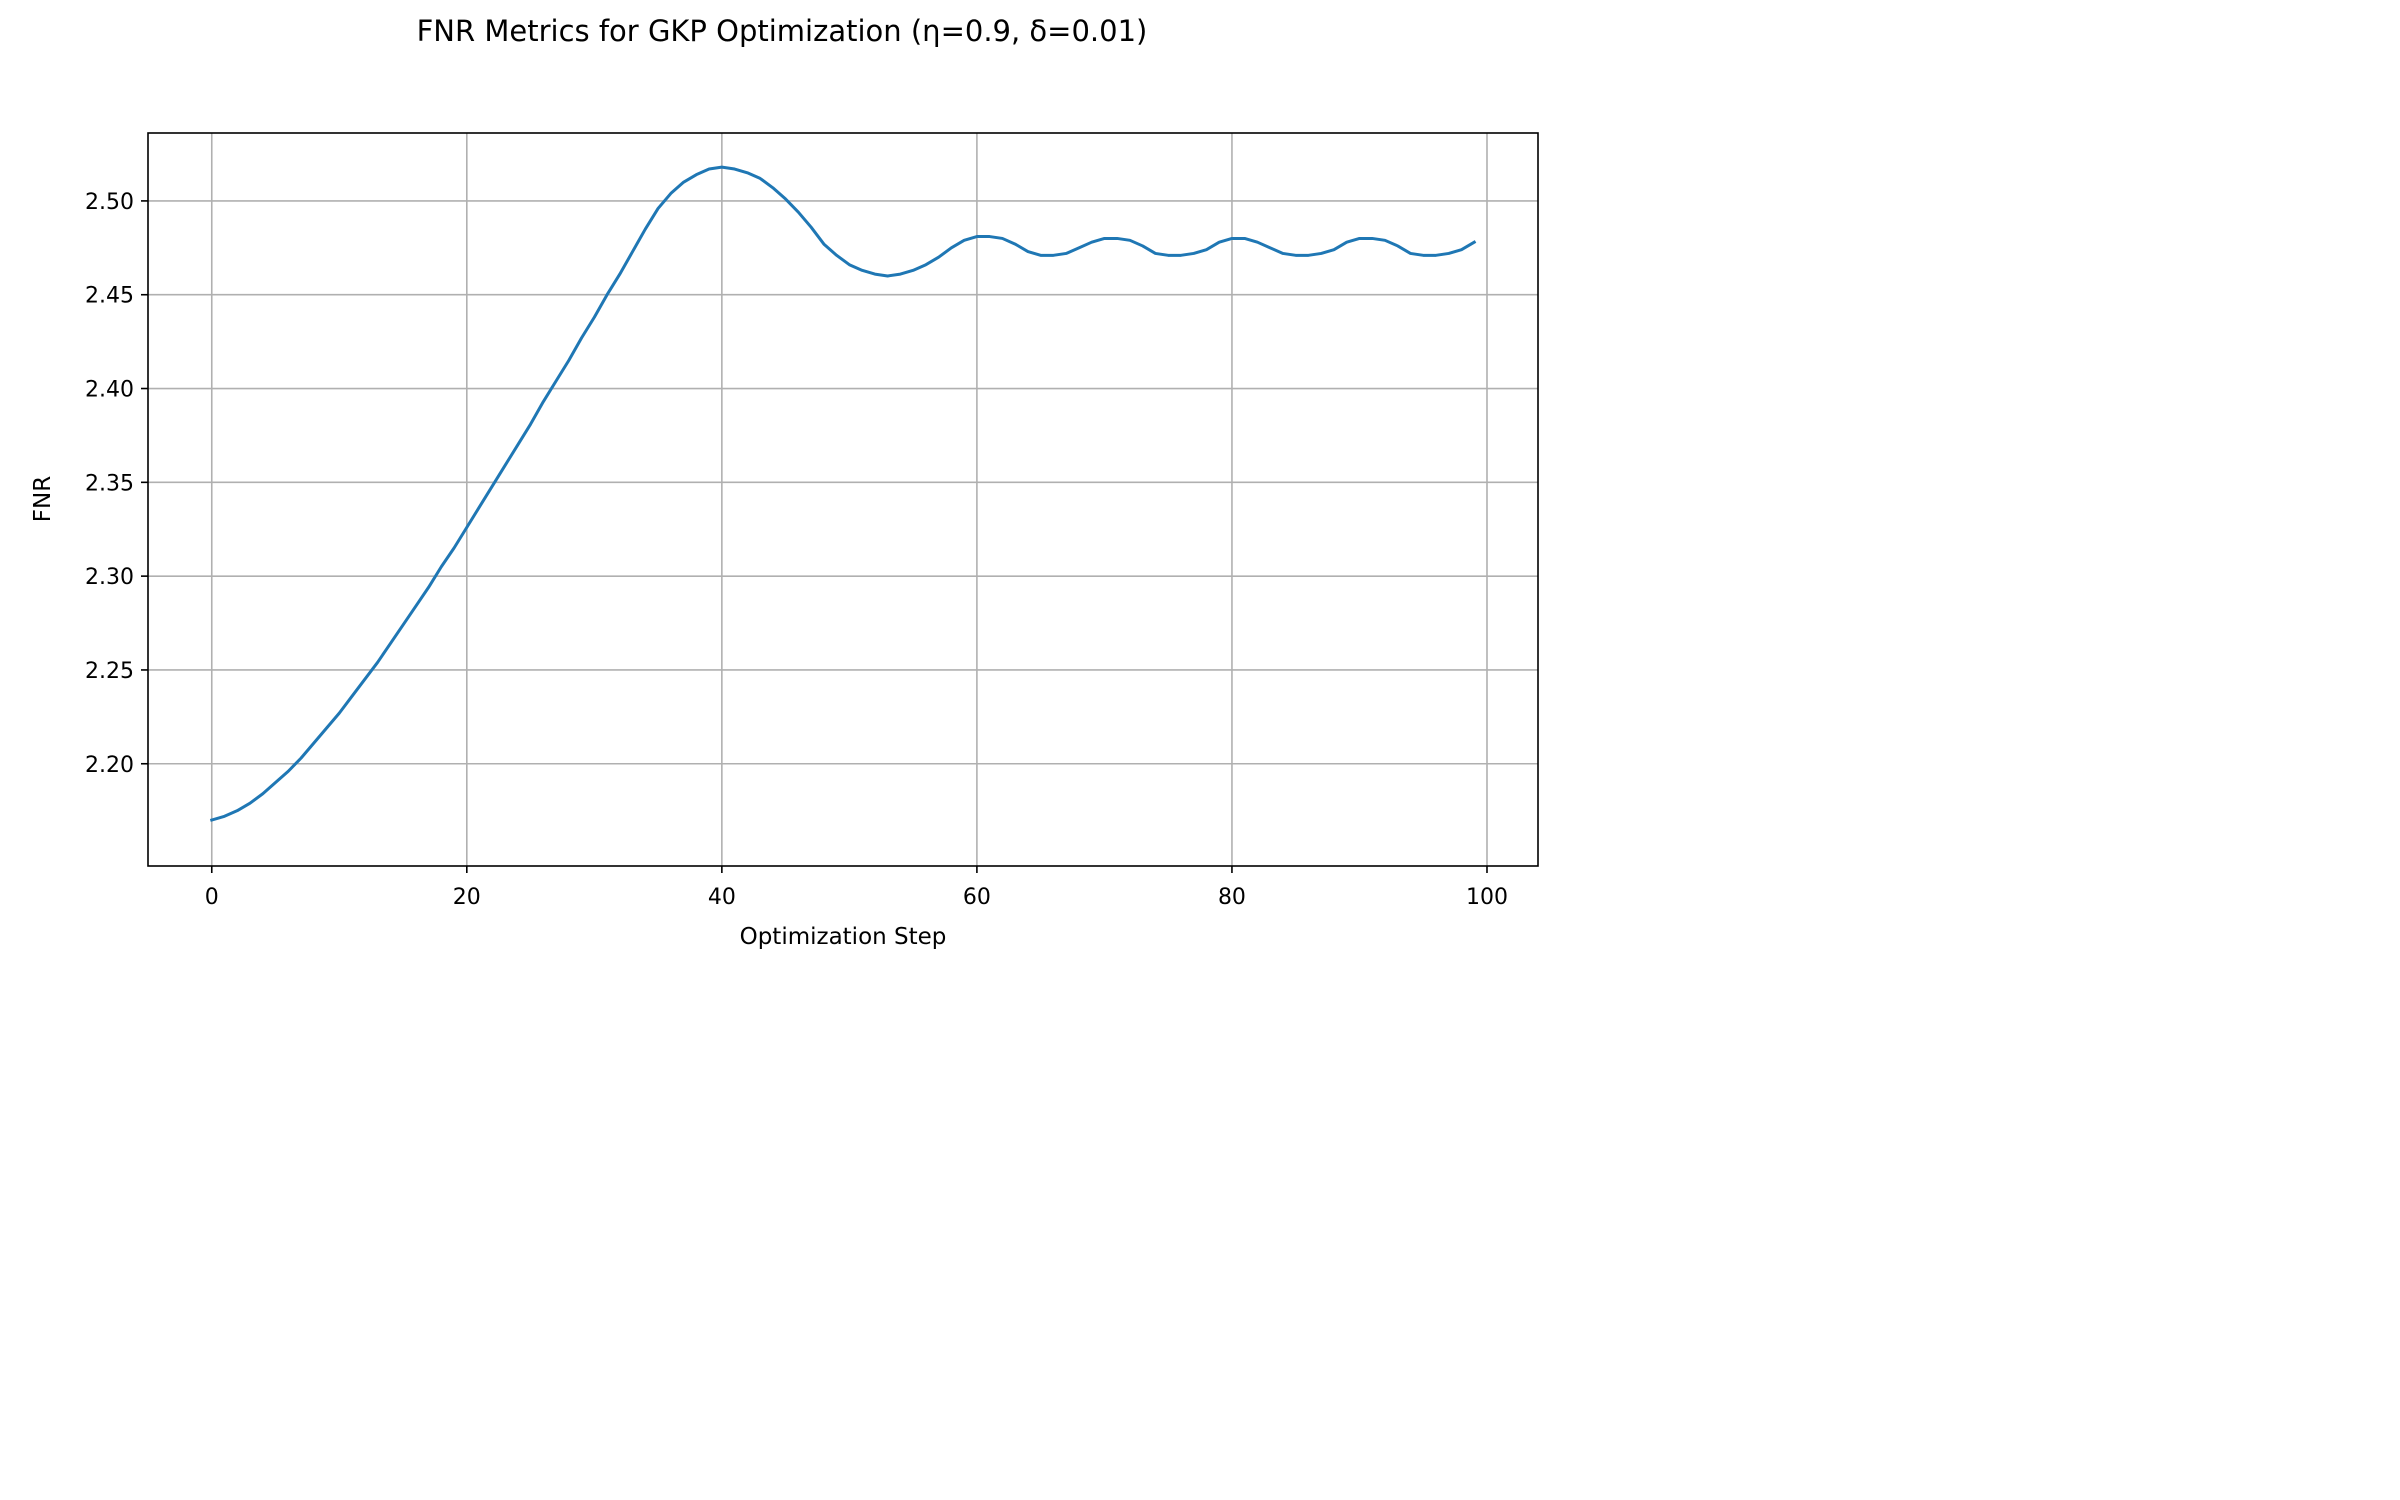 Image resolution: width=2400 pixels, height=1500 pixels. I want to click on y-tick-label: 2.50, so click(109, 202).